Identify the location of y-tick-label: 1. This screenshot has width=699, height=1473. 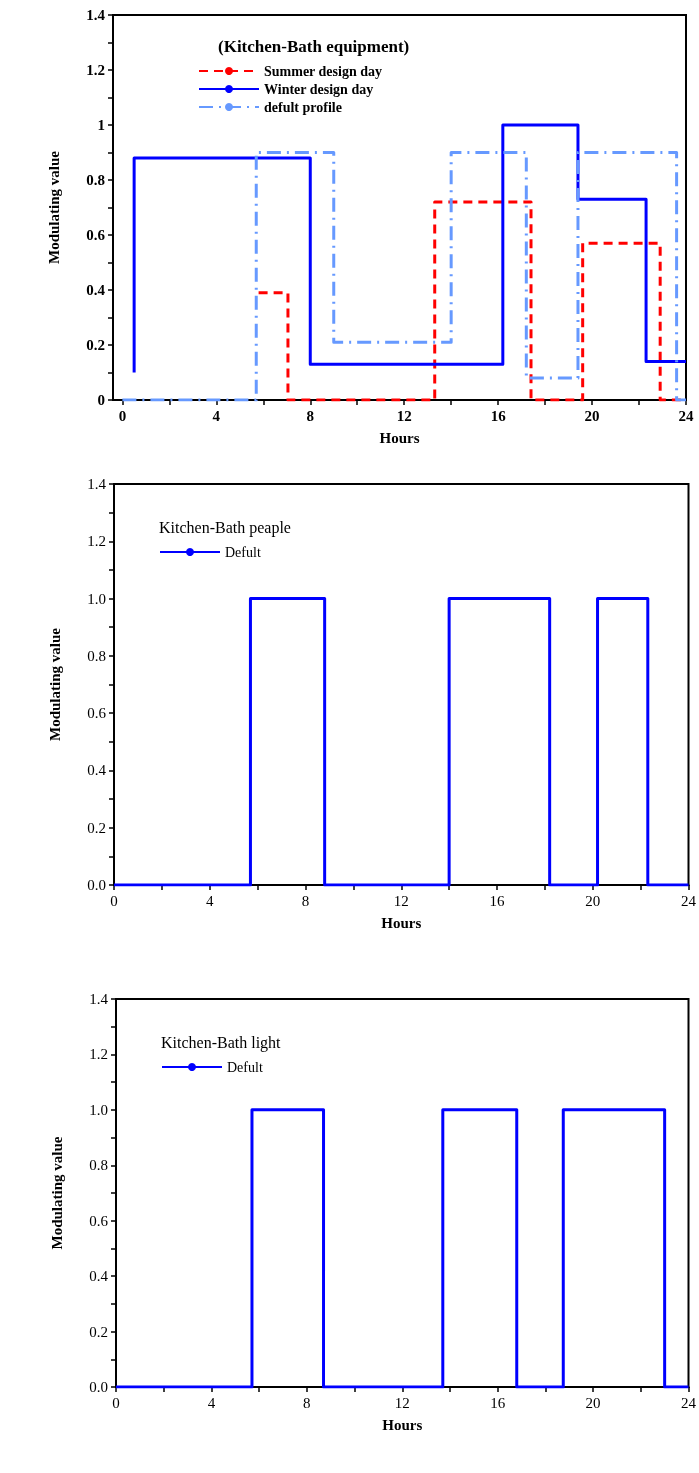
(101, 125).